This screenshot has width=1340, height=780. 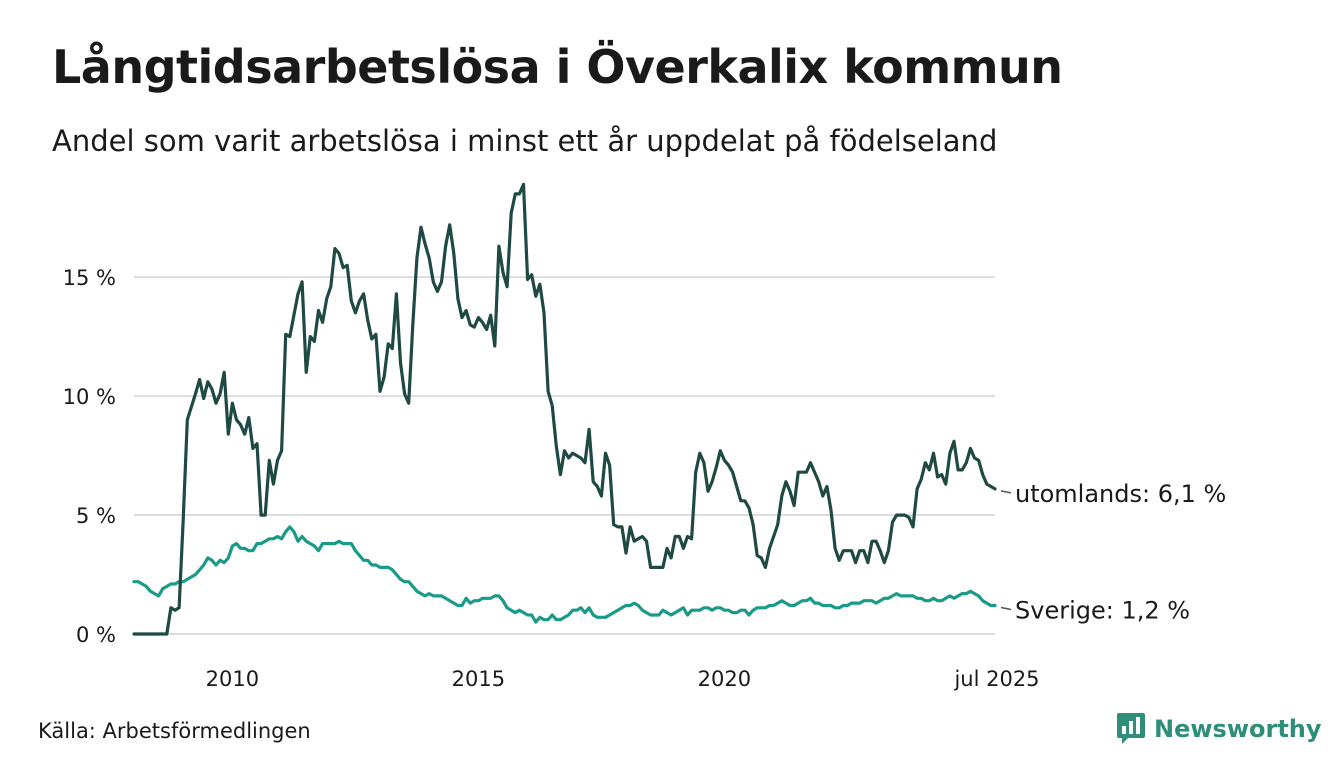 I want to click on series-line-sverige, so click(x=564, y=574).